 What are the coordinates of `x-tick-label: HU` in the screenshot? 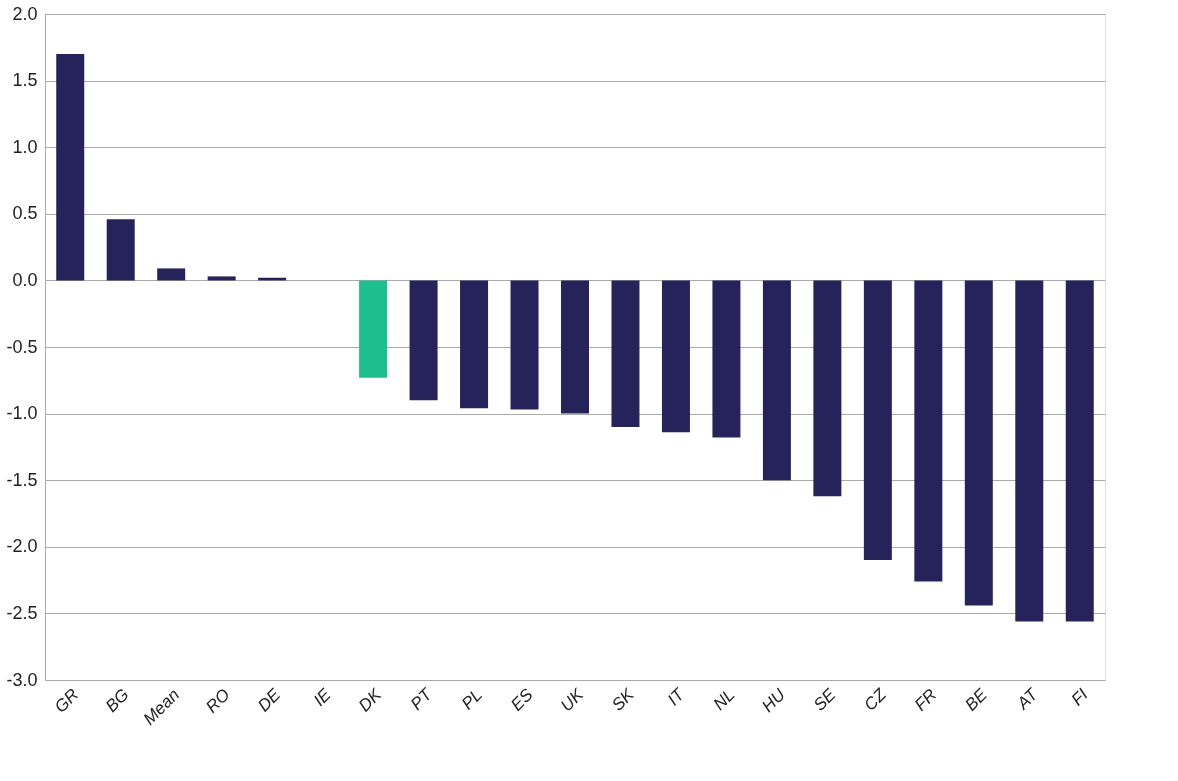 It's located at (774, 700).